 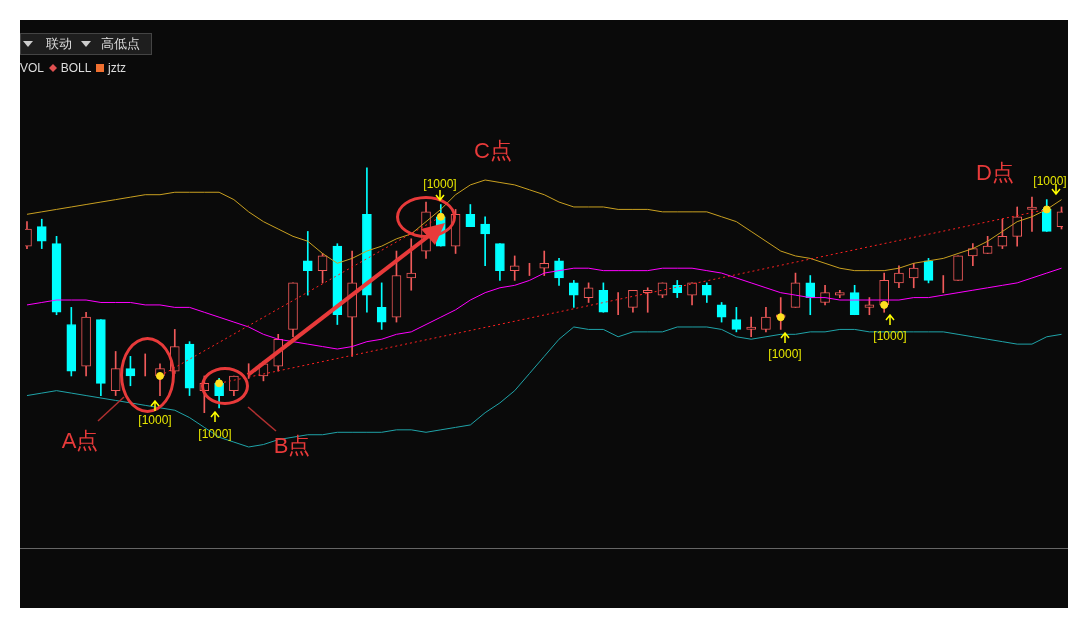 I want to click on text: [1000], so click(x=215, y=434).